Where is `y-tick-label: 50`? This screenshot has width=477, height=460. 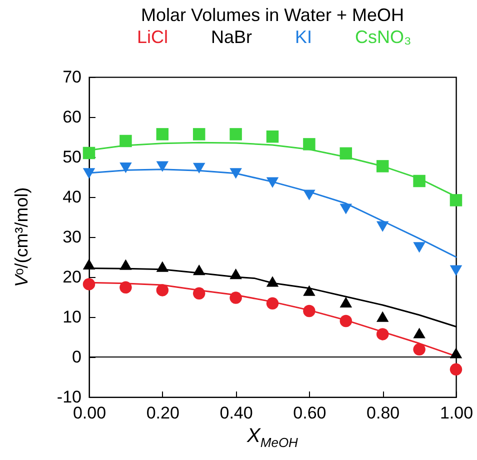
y-tick-label: 50 is located at coordinates (72, 157).